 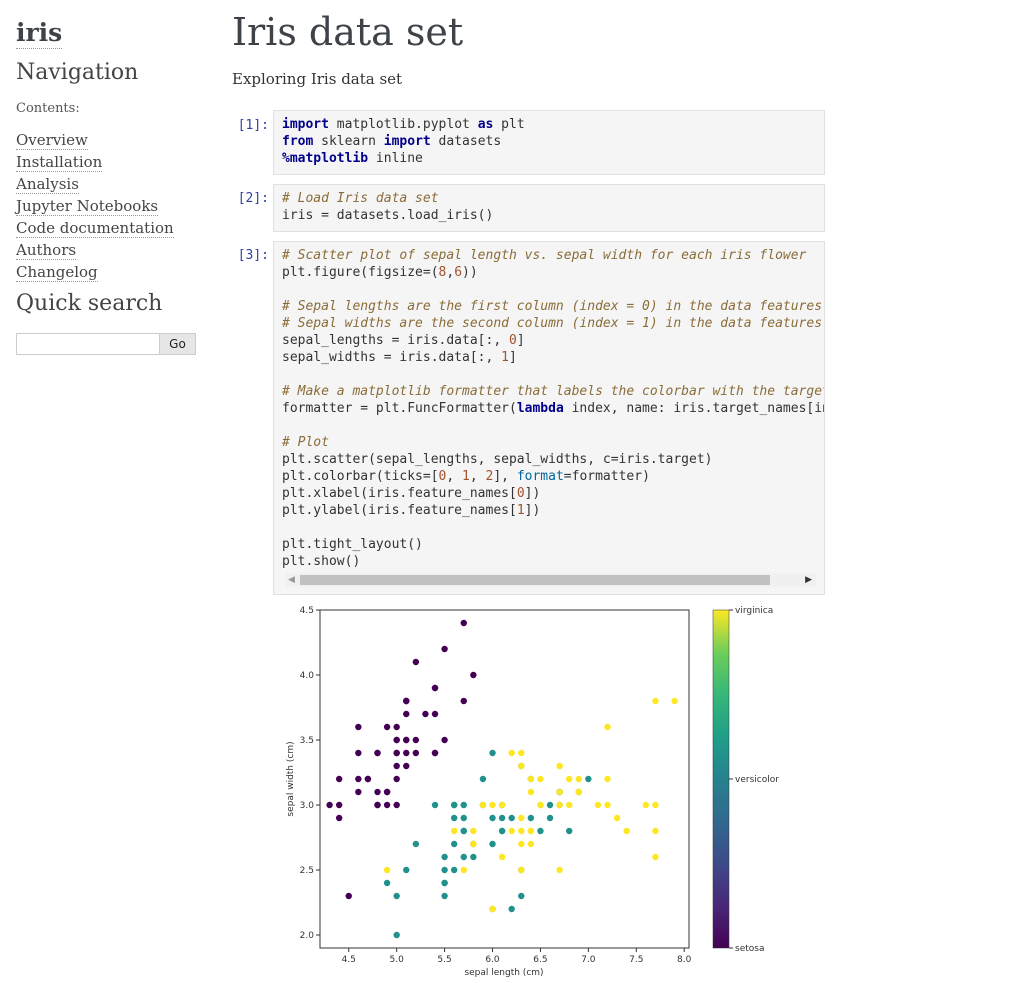 I want to click on x-tick-label: 7.0, so click(x=588, y=960).